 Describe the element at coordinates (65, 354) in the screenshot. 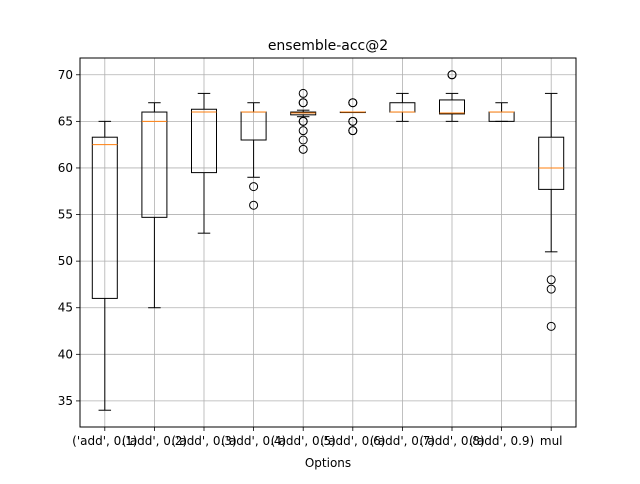

I see `y-tick-label: 40` at that location.